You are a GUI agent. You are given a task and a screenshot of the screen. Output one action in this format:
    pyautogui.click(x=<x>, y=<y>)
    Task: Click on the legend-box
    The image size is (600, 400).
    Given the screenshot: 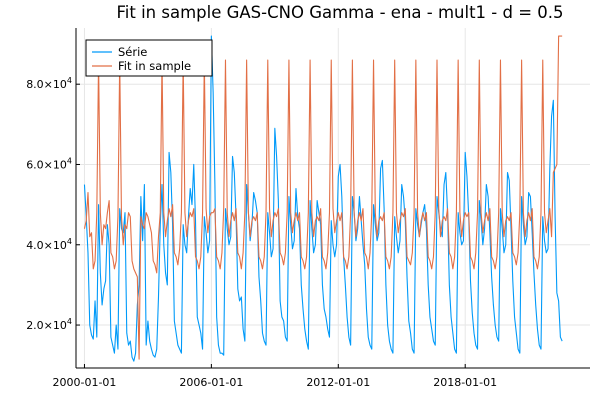 What is the action you would take?
    pyautogui.click(x=149, y=58)
    